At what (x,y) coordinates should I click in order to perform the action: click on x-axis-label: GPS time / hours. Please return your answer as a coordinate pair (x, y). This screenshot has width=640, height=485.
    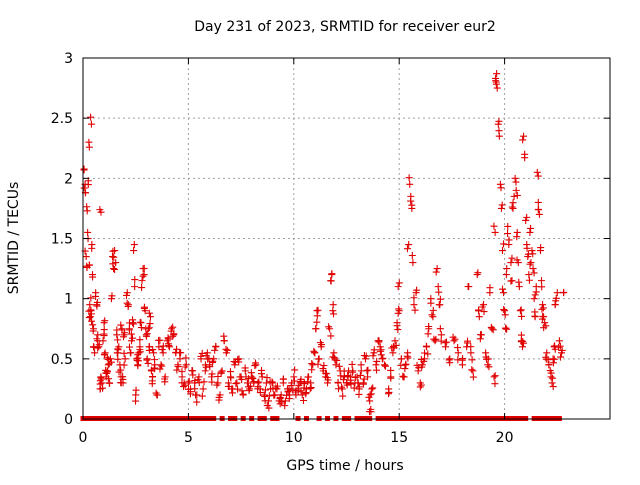
    Looking at the image, I should click on (344, 466).